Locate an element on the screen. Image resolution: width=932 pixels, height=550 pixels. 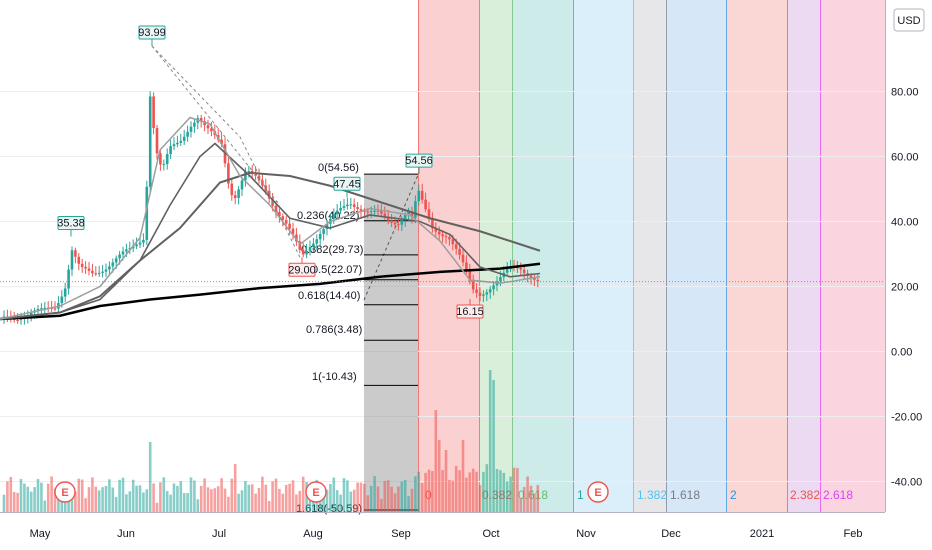
currency-badge-label: USD is located at coordinates (908, 21).